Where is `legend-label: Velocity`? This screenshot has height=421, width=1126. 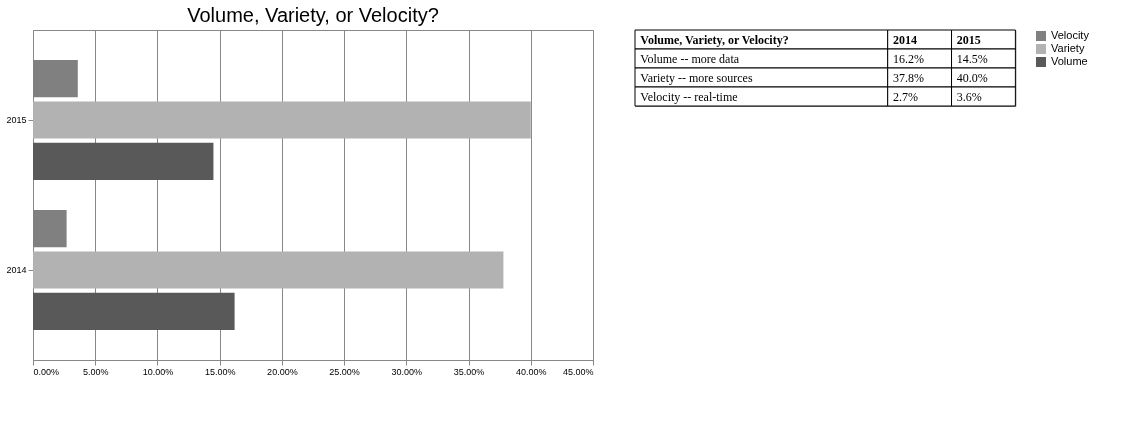 legend-label: Velocity is located at coordinates (1070, 35).